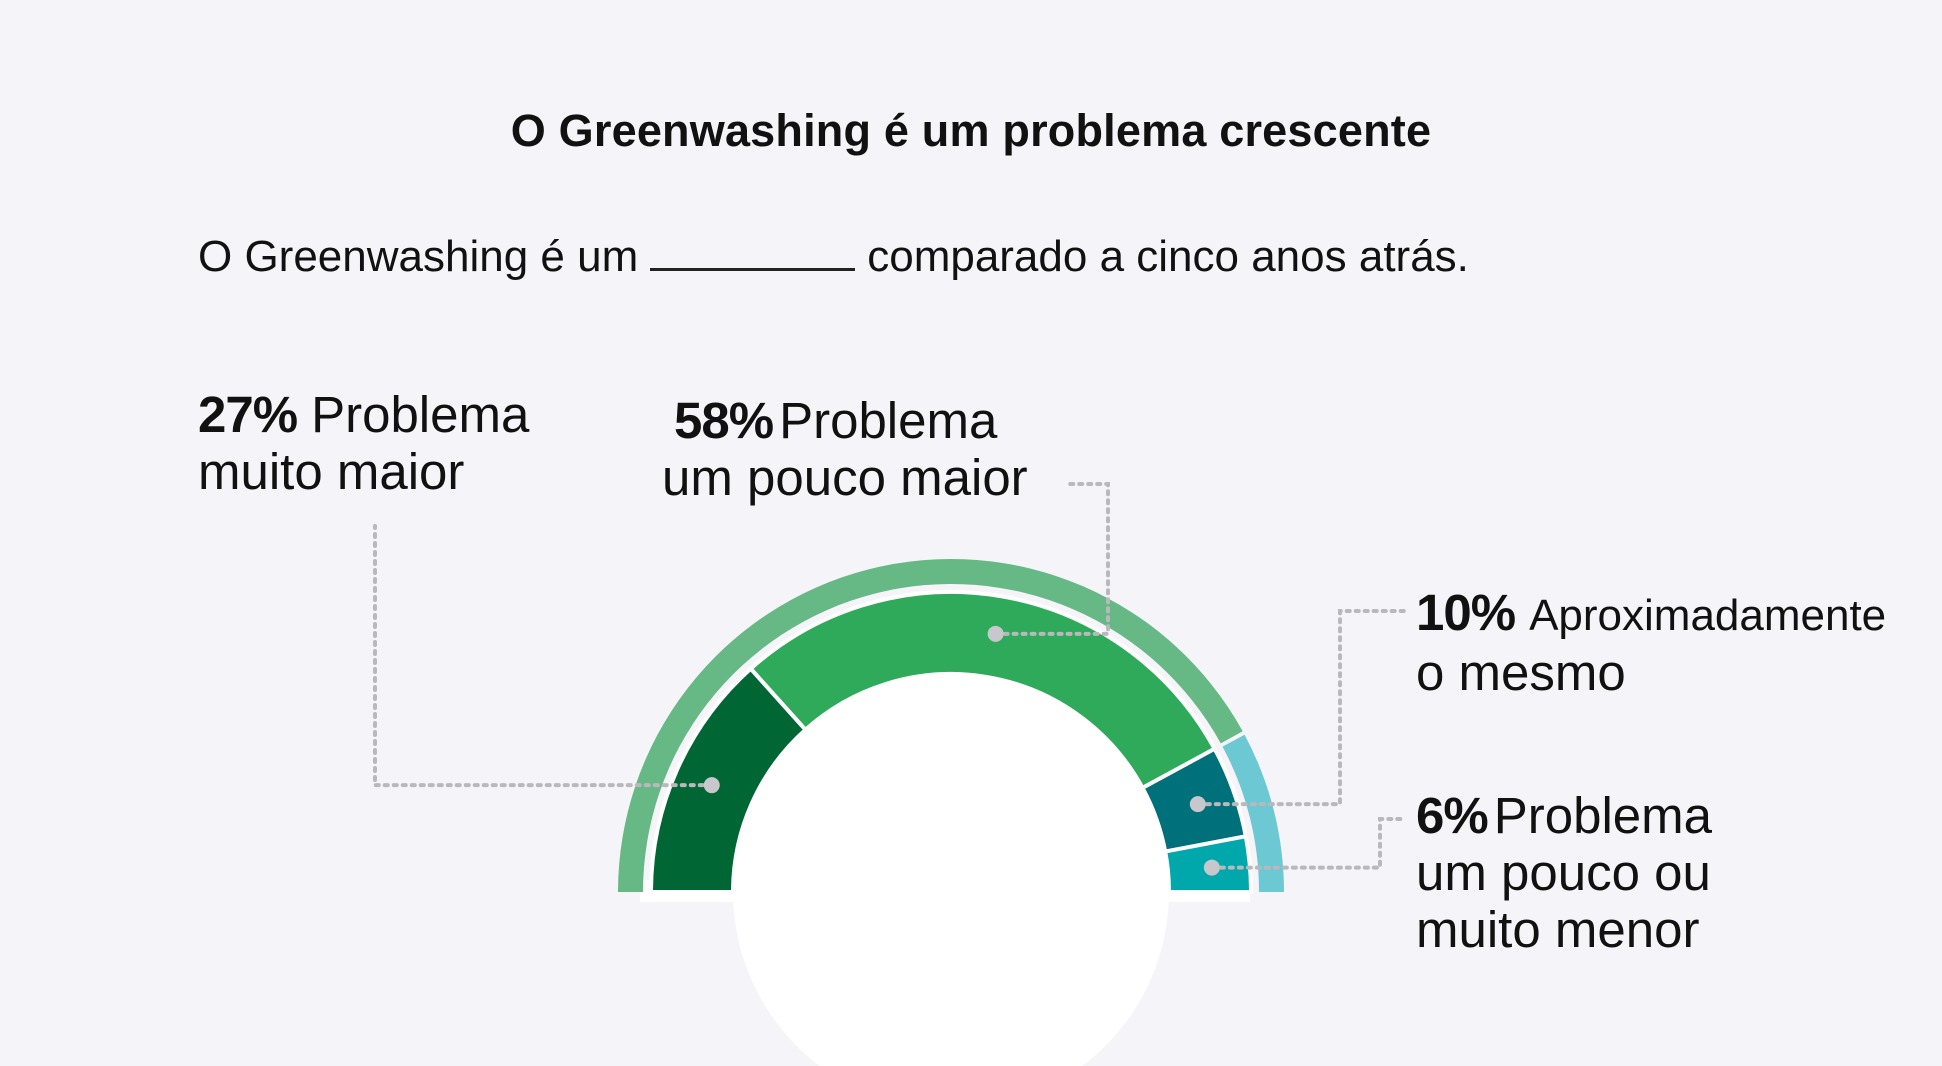  I want to click on question-blank, so click(753, 252).